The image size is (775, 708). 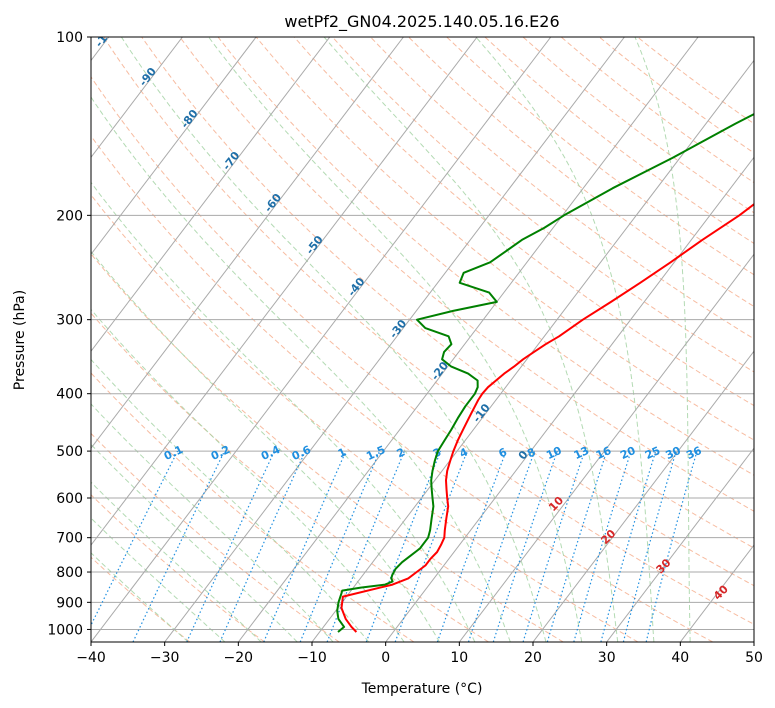 I want to click on x-tick-label: 40, so click(x=680, y=658).